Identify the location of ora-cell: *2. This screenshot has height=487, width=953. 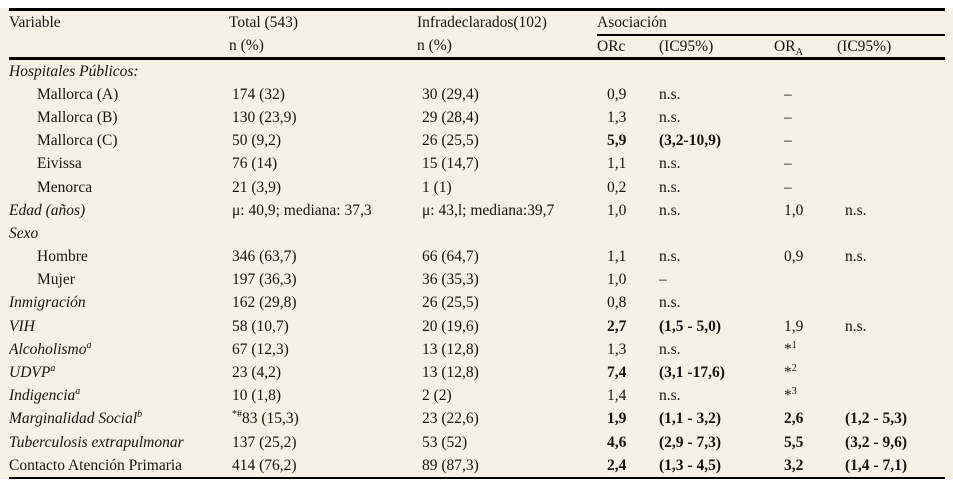
(790, 372).